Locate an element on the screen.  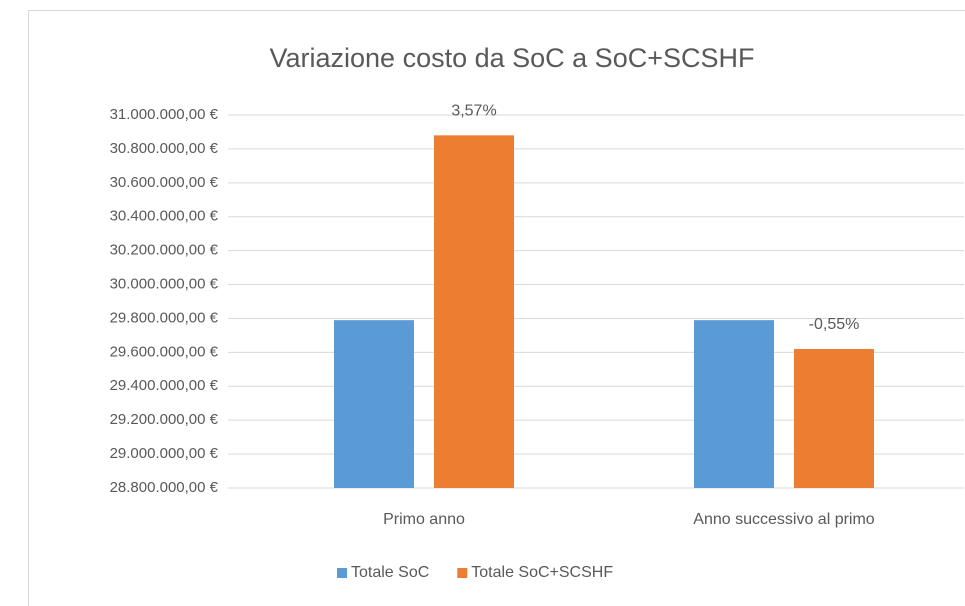
legend-label: Totale SoC+SCSHF is located at coordinates (542, 572).